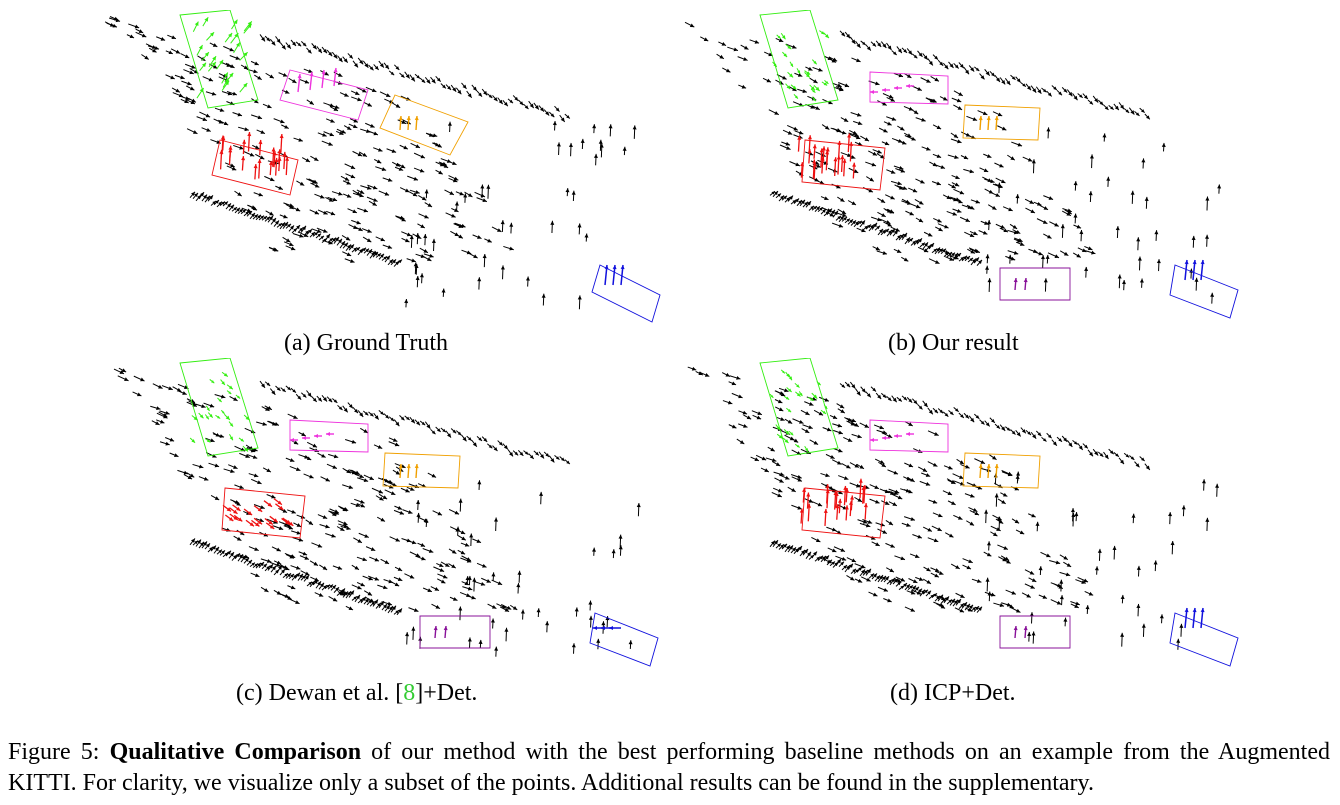 This screenshot has height=805, width=1340. Describe the element at coordinates (409, 693) in the screenshot. I see `citation-link: 8` at that location.